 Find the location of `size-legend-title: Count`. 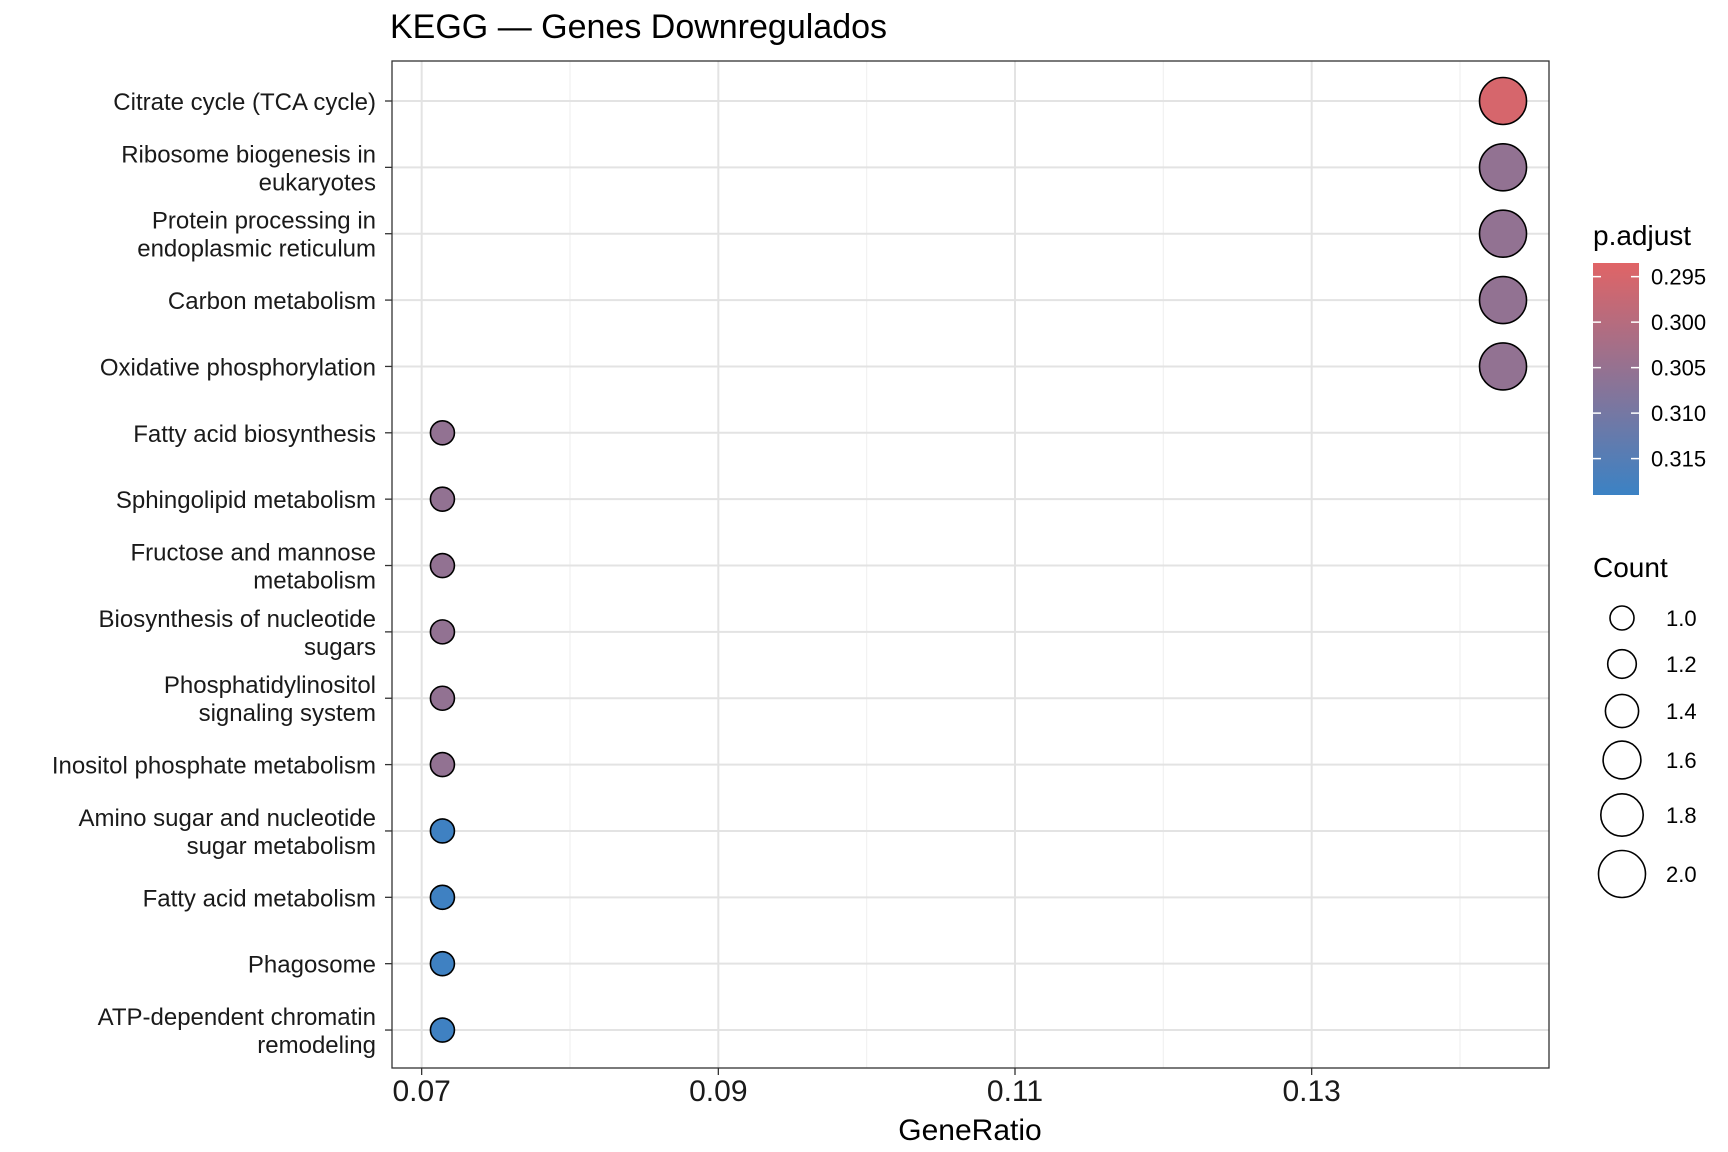

size-legend-title: Count is located at coordinates (1630, 567).